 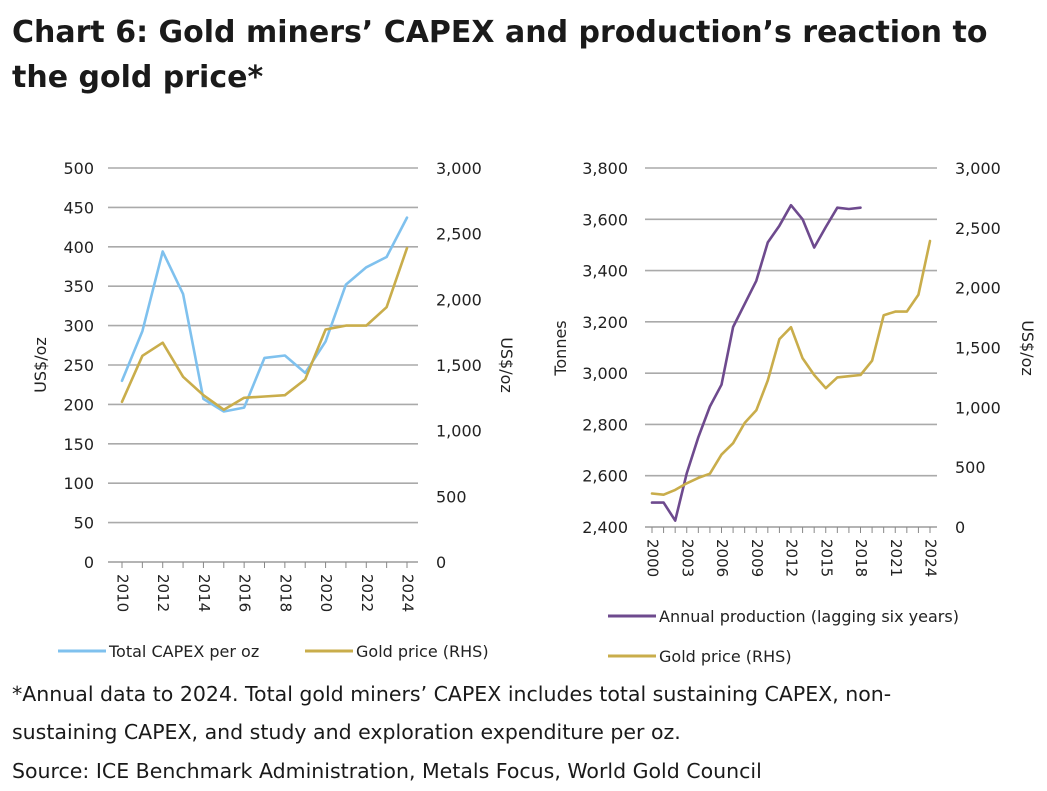 What do you see at coordinates (84, 523) in the screenshot?
I see `y-tick-label: 50` at bounding box center [84, 523].